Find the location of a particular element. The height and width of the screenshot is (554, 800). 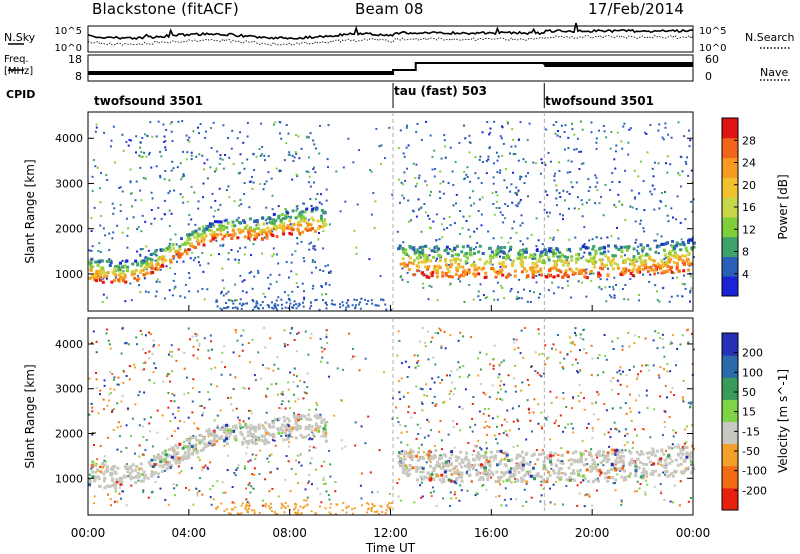

nave-tick-low: 0 is located at coordinates (708, 76).